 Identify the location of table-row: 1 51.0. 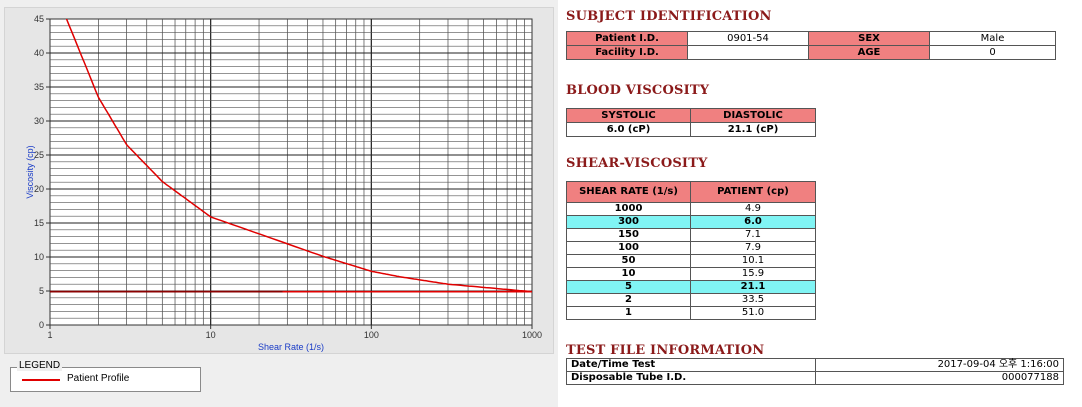
(691, 313).